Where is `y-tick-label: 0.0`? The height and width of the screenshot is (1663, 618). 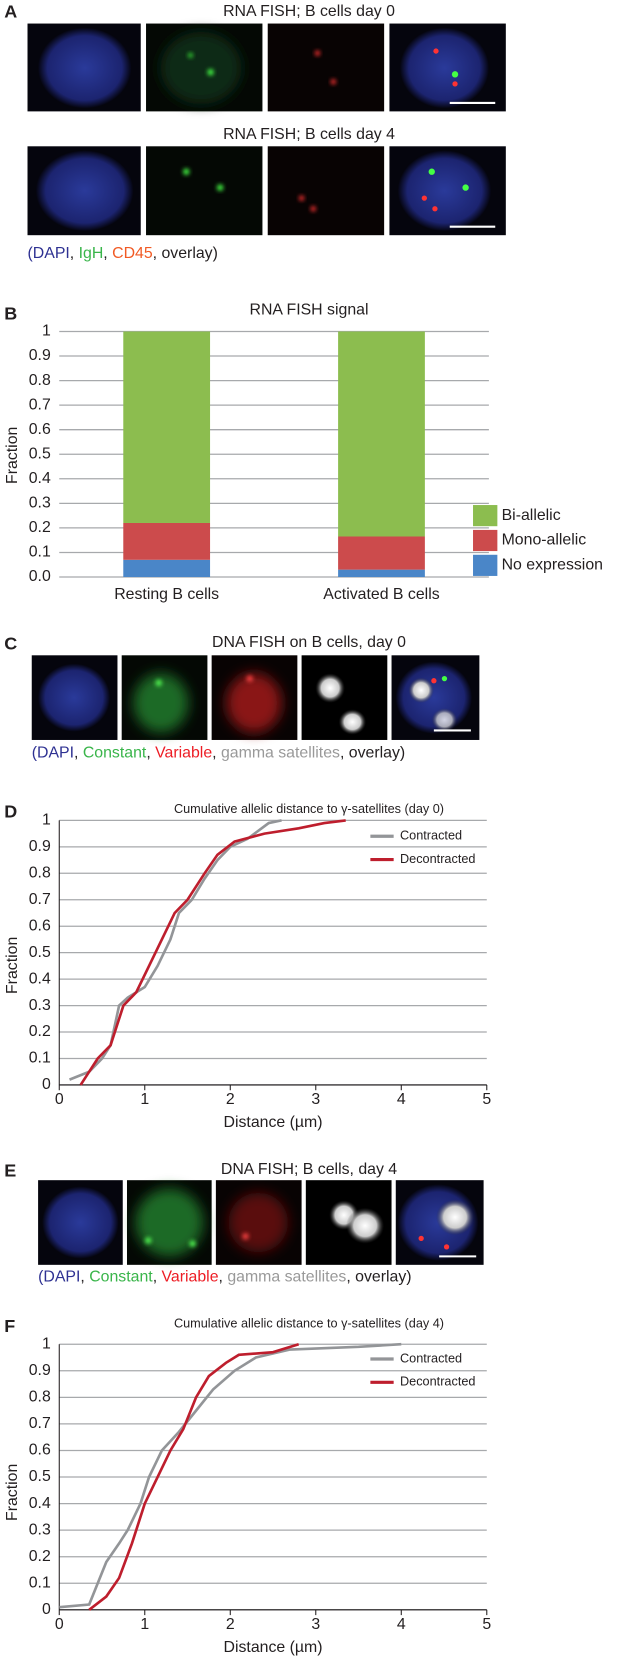
y-tick-label: 0.0 is located at coordinates (40, 576).